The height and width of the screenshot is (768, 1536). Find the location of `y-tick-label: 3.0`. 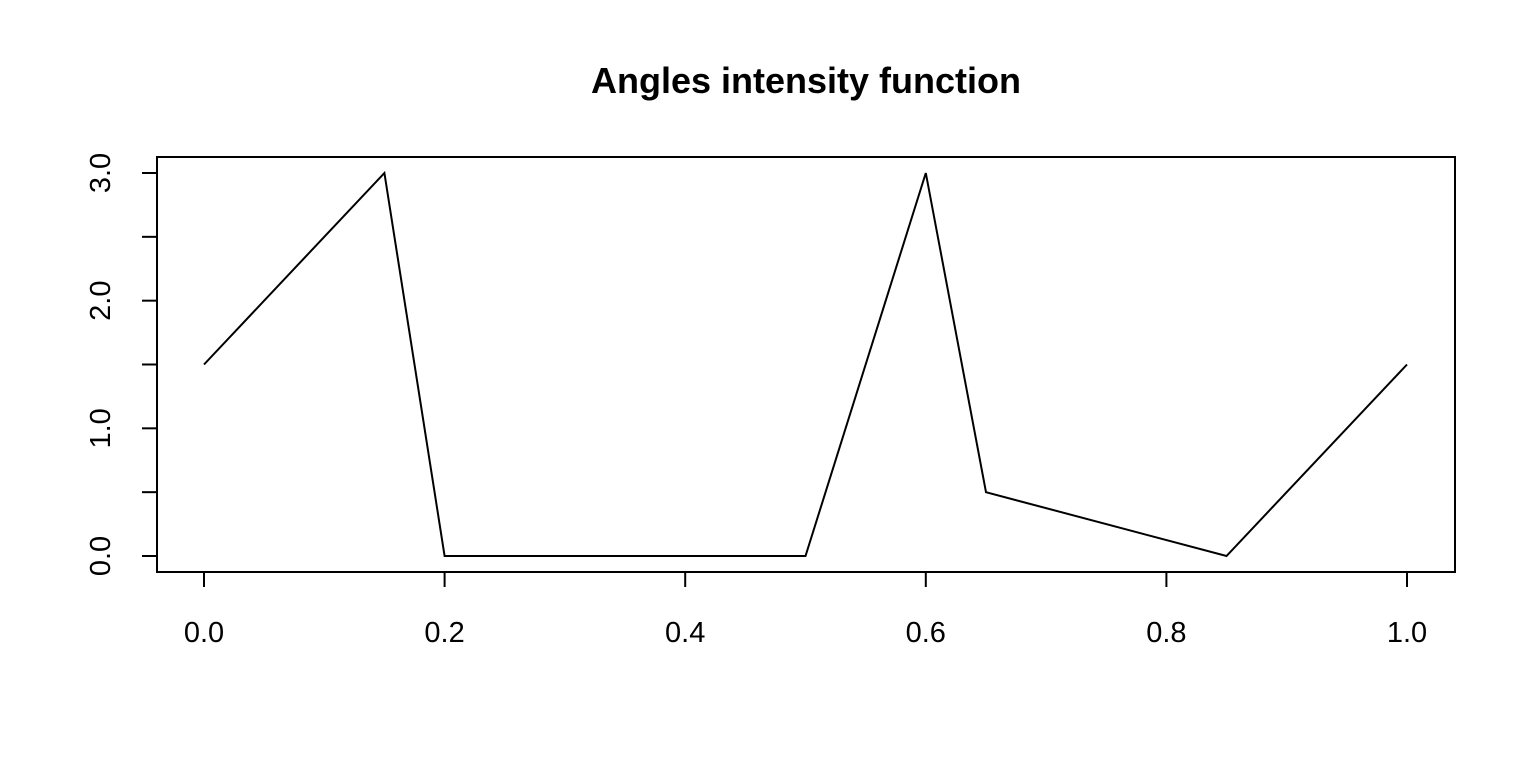

y-tick-label: 3.0 is located at coordinates (101, 173).